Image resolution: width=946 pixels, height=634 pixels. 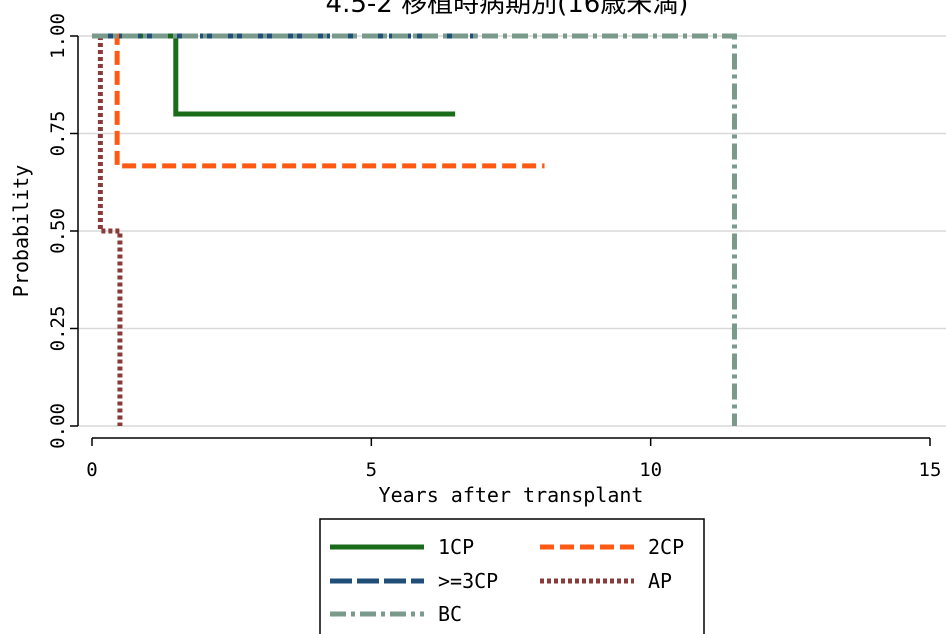 What do you see at coordinates (468, 581) in the screenshot?
I see `legend-label-2: >=3CP` at bounding box center [468, 581].